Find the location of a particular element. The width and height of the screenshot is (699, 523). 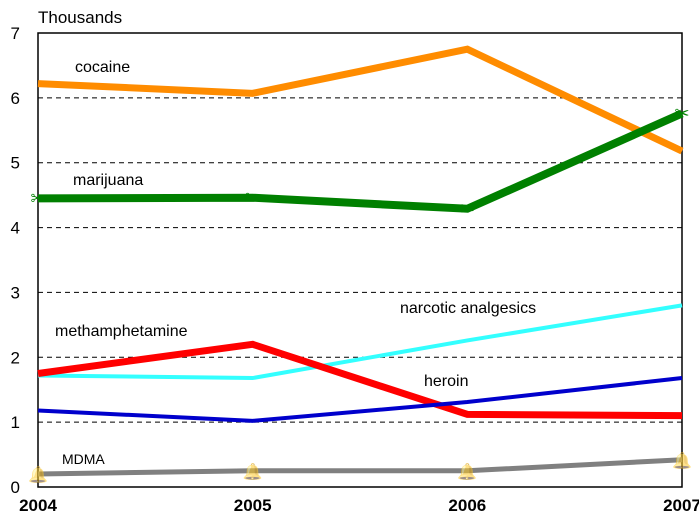

series-line-mdma is located at coordinates (360, 467).